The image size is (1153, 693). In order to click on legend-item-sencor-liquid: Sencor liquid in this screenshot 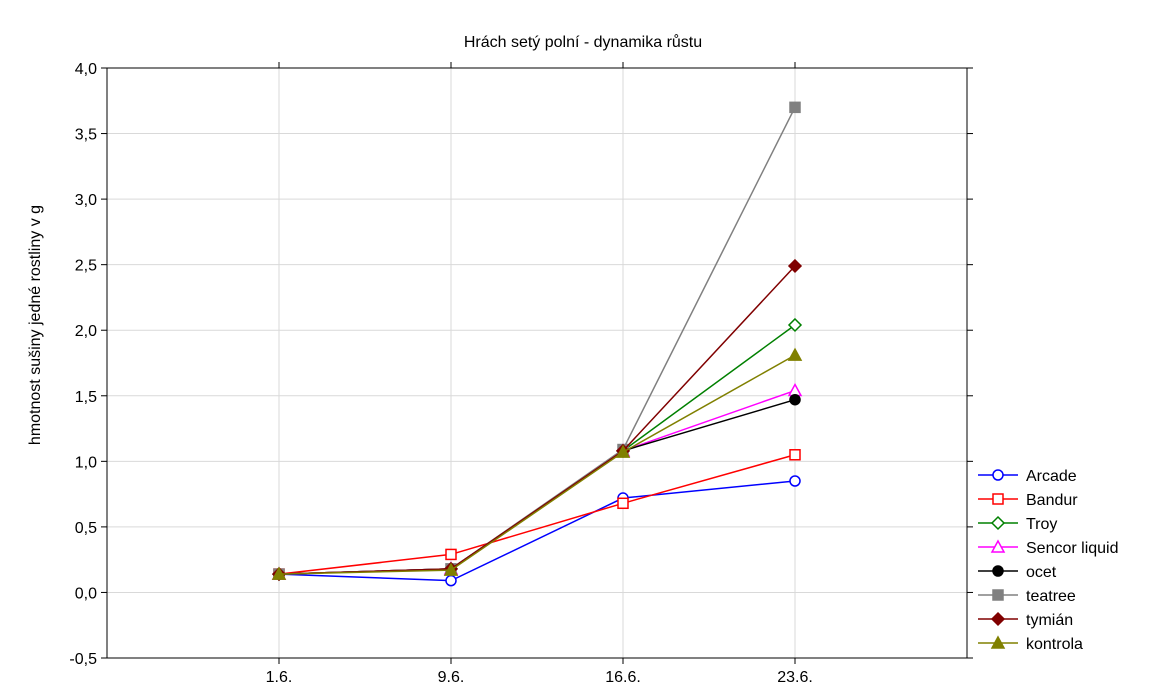, I will do `click(1048, 548)`.